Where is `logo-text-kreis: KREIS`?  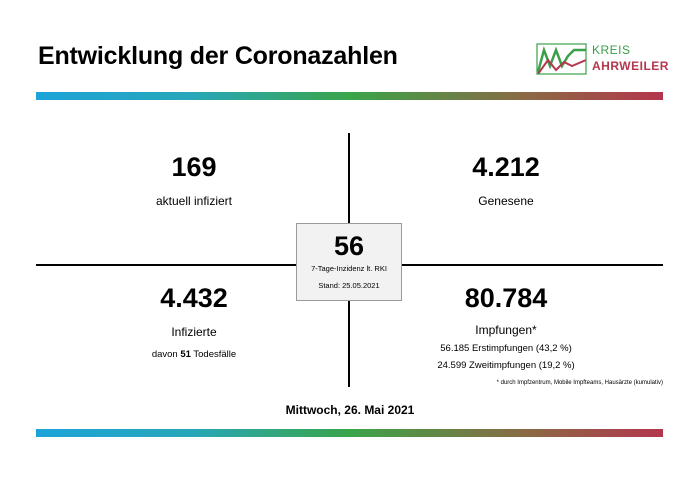 logo-text-kreis: KREIS is located at coordinates (611, 50).